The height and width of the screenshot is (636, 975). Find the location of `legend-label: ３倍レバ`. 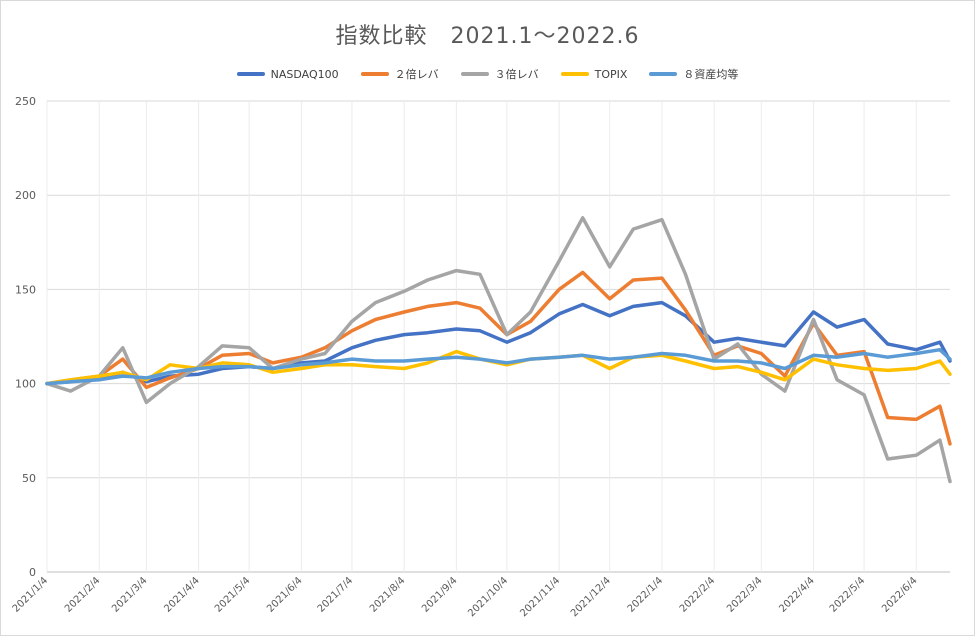

legend-label: ３倍レバ is located at coordinates (516, 74).